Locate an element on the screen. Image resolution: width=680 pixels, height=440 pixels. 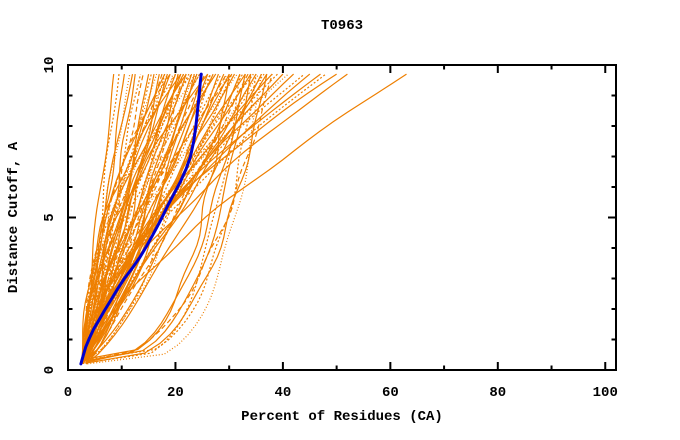
y-axis-label: Distance Cutoff, A is located at coordinates (14, 217).